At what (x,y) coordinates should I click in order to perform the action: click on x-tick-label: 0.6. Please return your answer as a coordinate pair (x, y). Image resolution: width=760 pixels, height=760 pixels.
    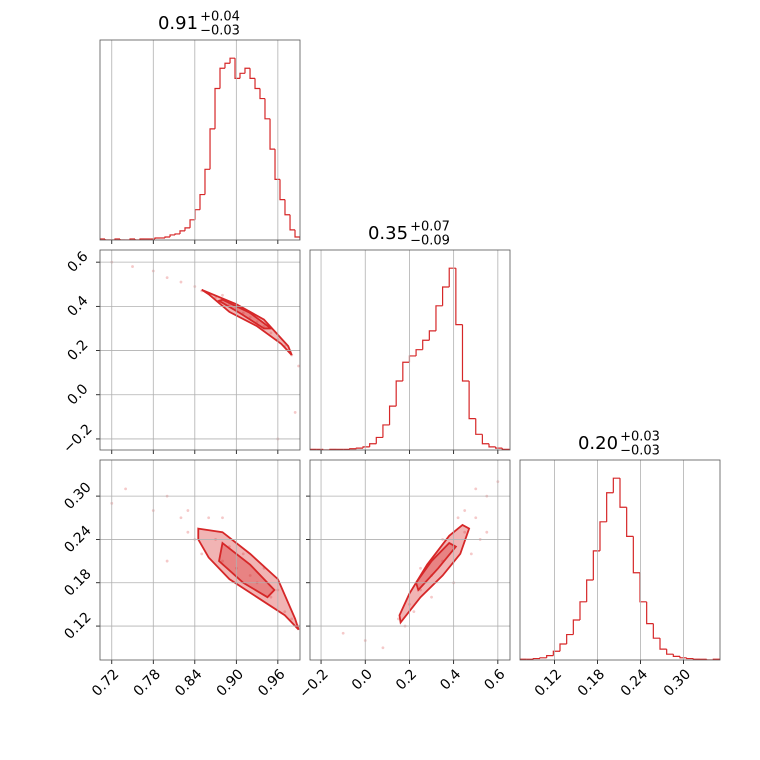
    Looking at the image, I should click on (494, 679).